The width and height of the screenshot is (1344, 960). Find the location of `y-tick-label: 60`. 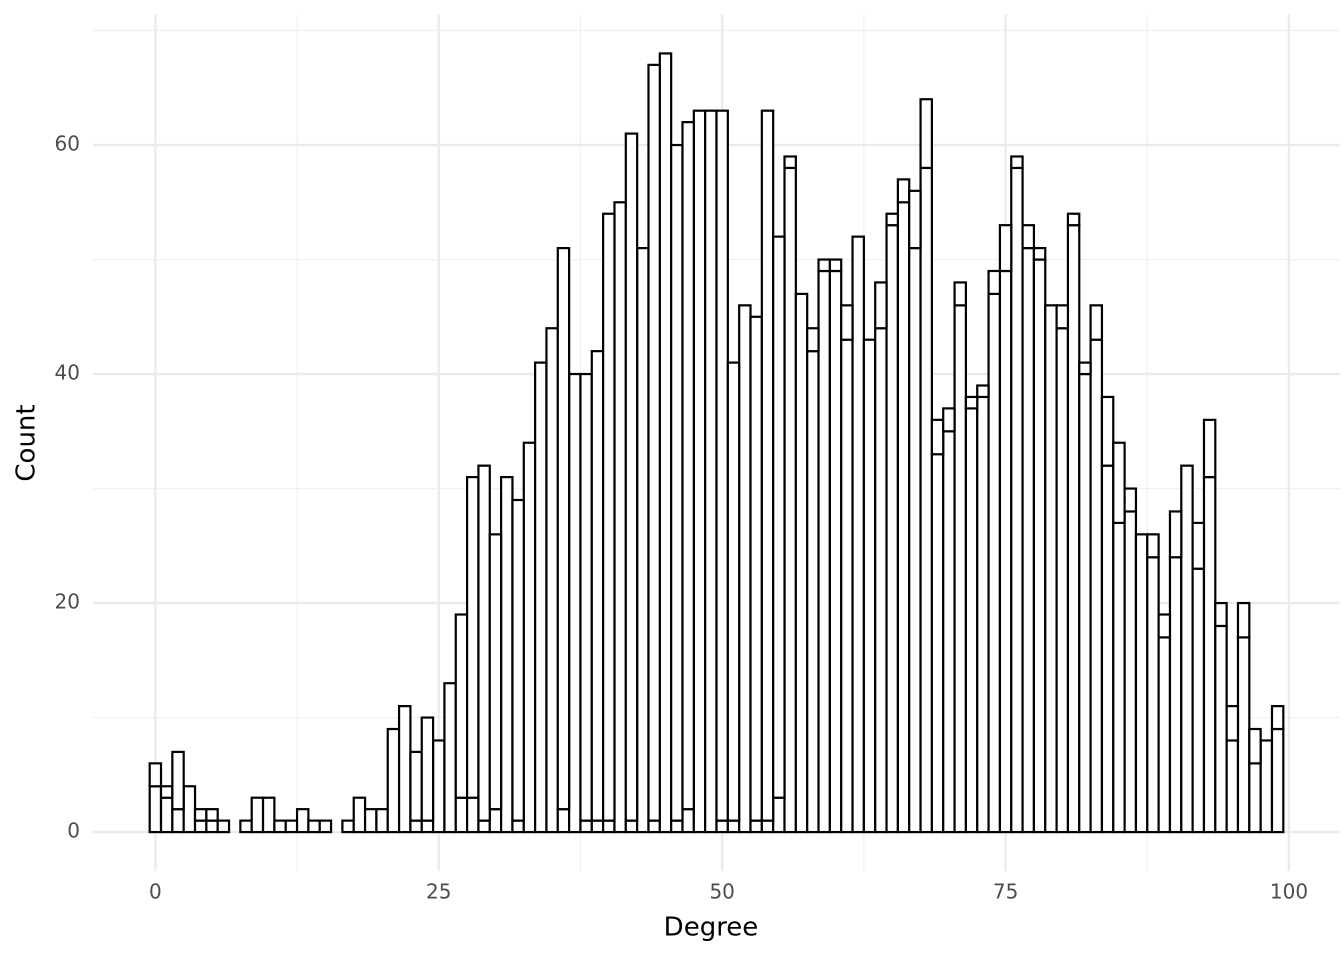

y-tick-label: 60 is located at coordinates (67, 144).